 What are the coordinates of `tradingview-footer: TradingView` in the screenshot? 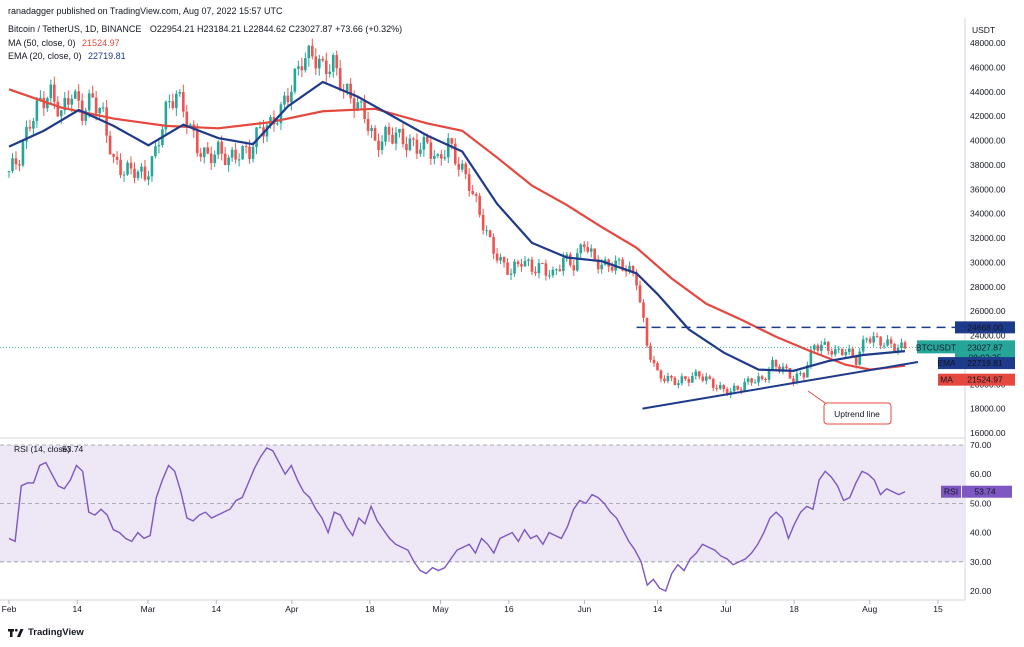 It's located at (46, 632).